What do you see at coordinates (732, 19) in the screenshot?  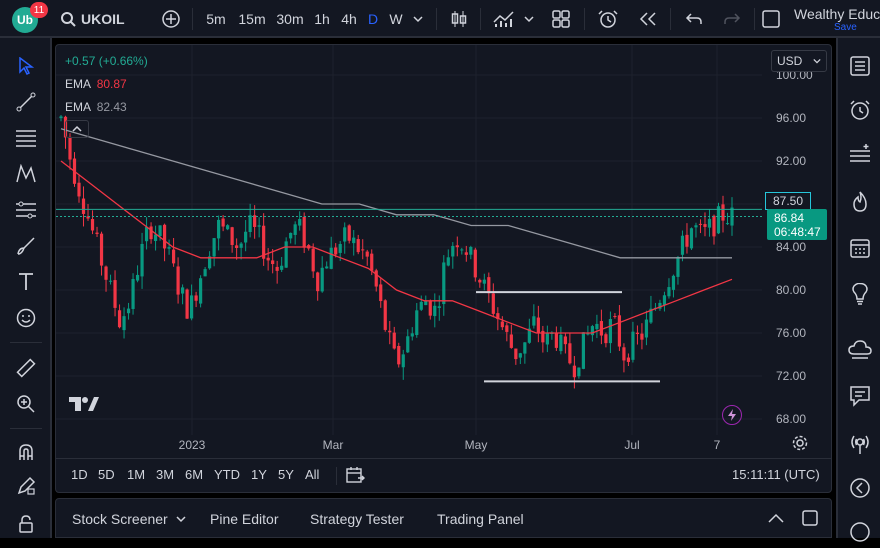 I see `redo-button` at bounding box center [732, 19].